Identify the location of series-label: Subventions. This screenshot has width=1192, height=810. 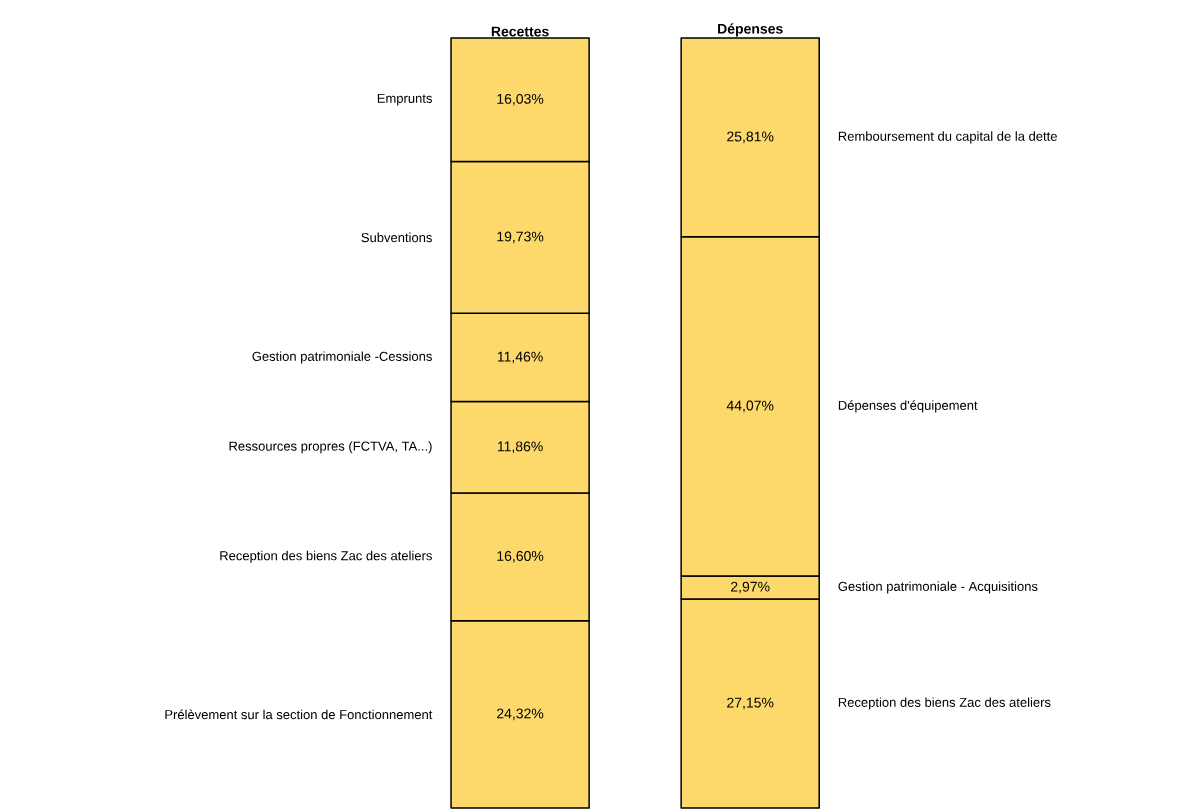
(396, 237).